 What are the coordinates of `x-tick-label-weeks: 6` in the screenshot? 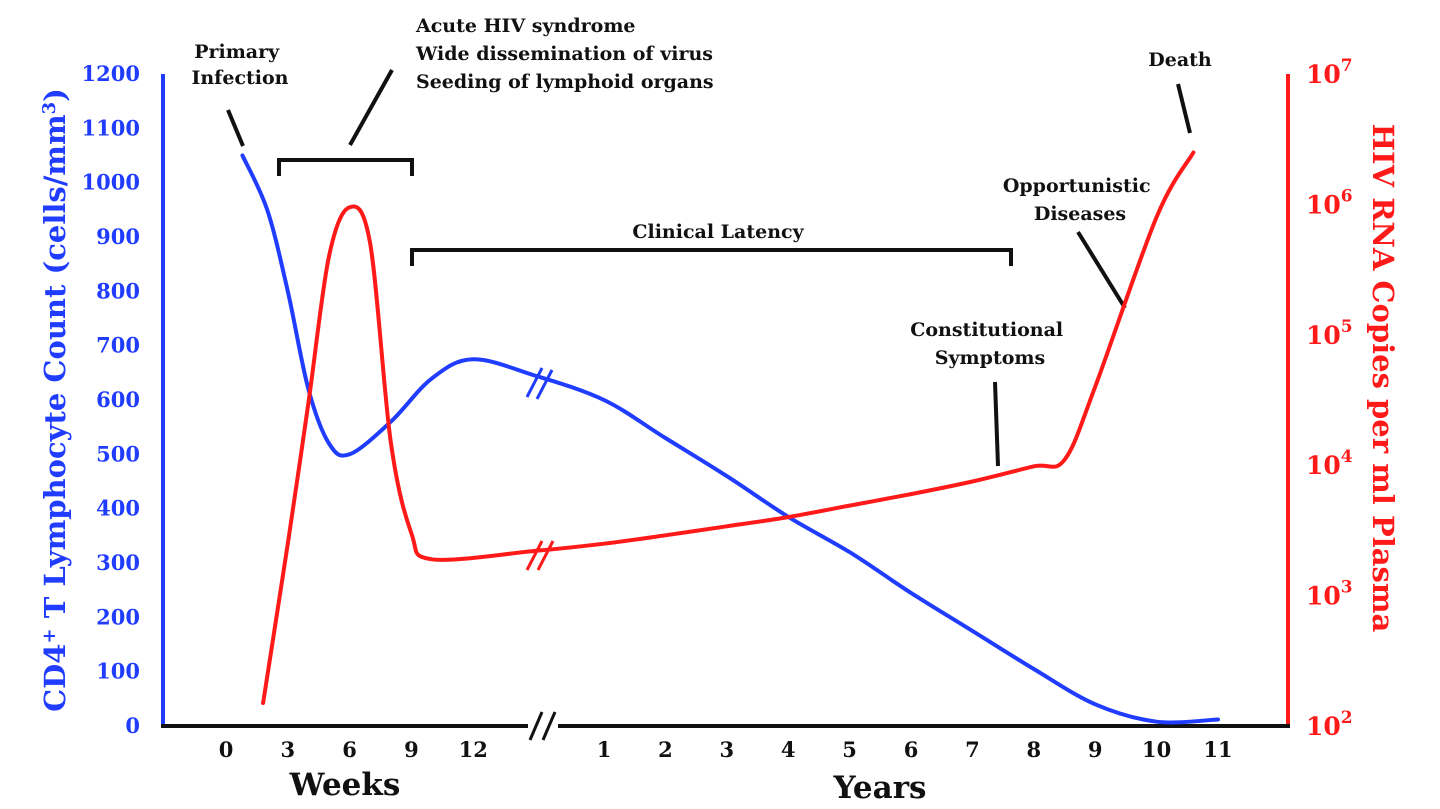 It's located at (349, 749).